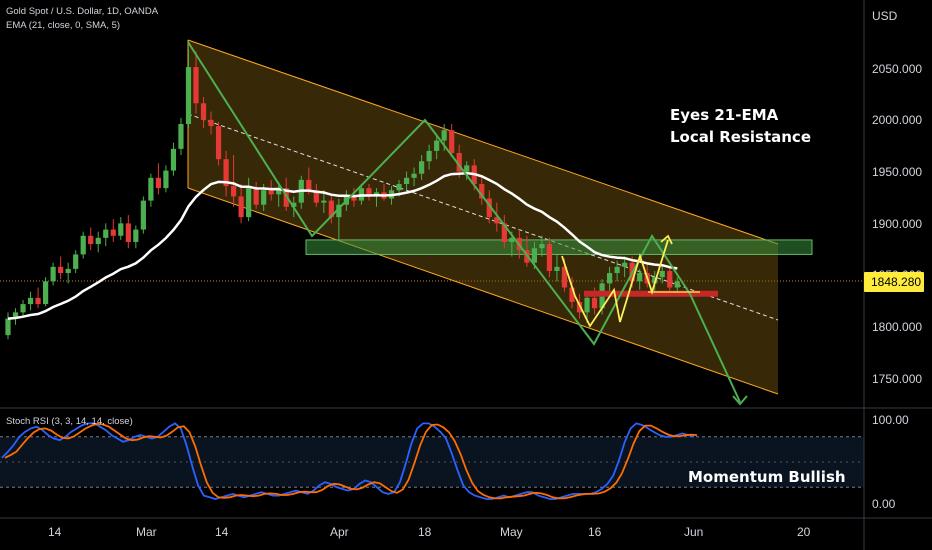 Image resolution: width=932 pixels, height=550 pixels. I want to click on price-tick-1950: 1950.000, so click(897, 172).